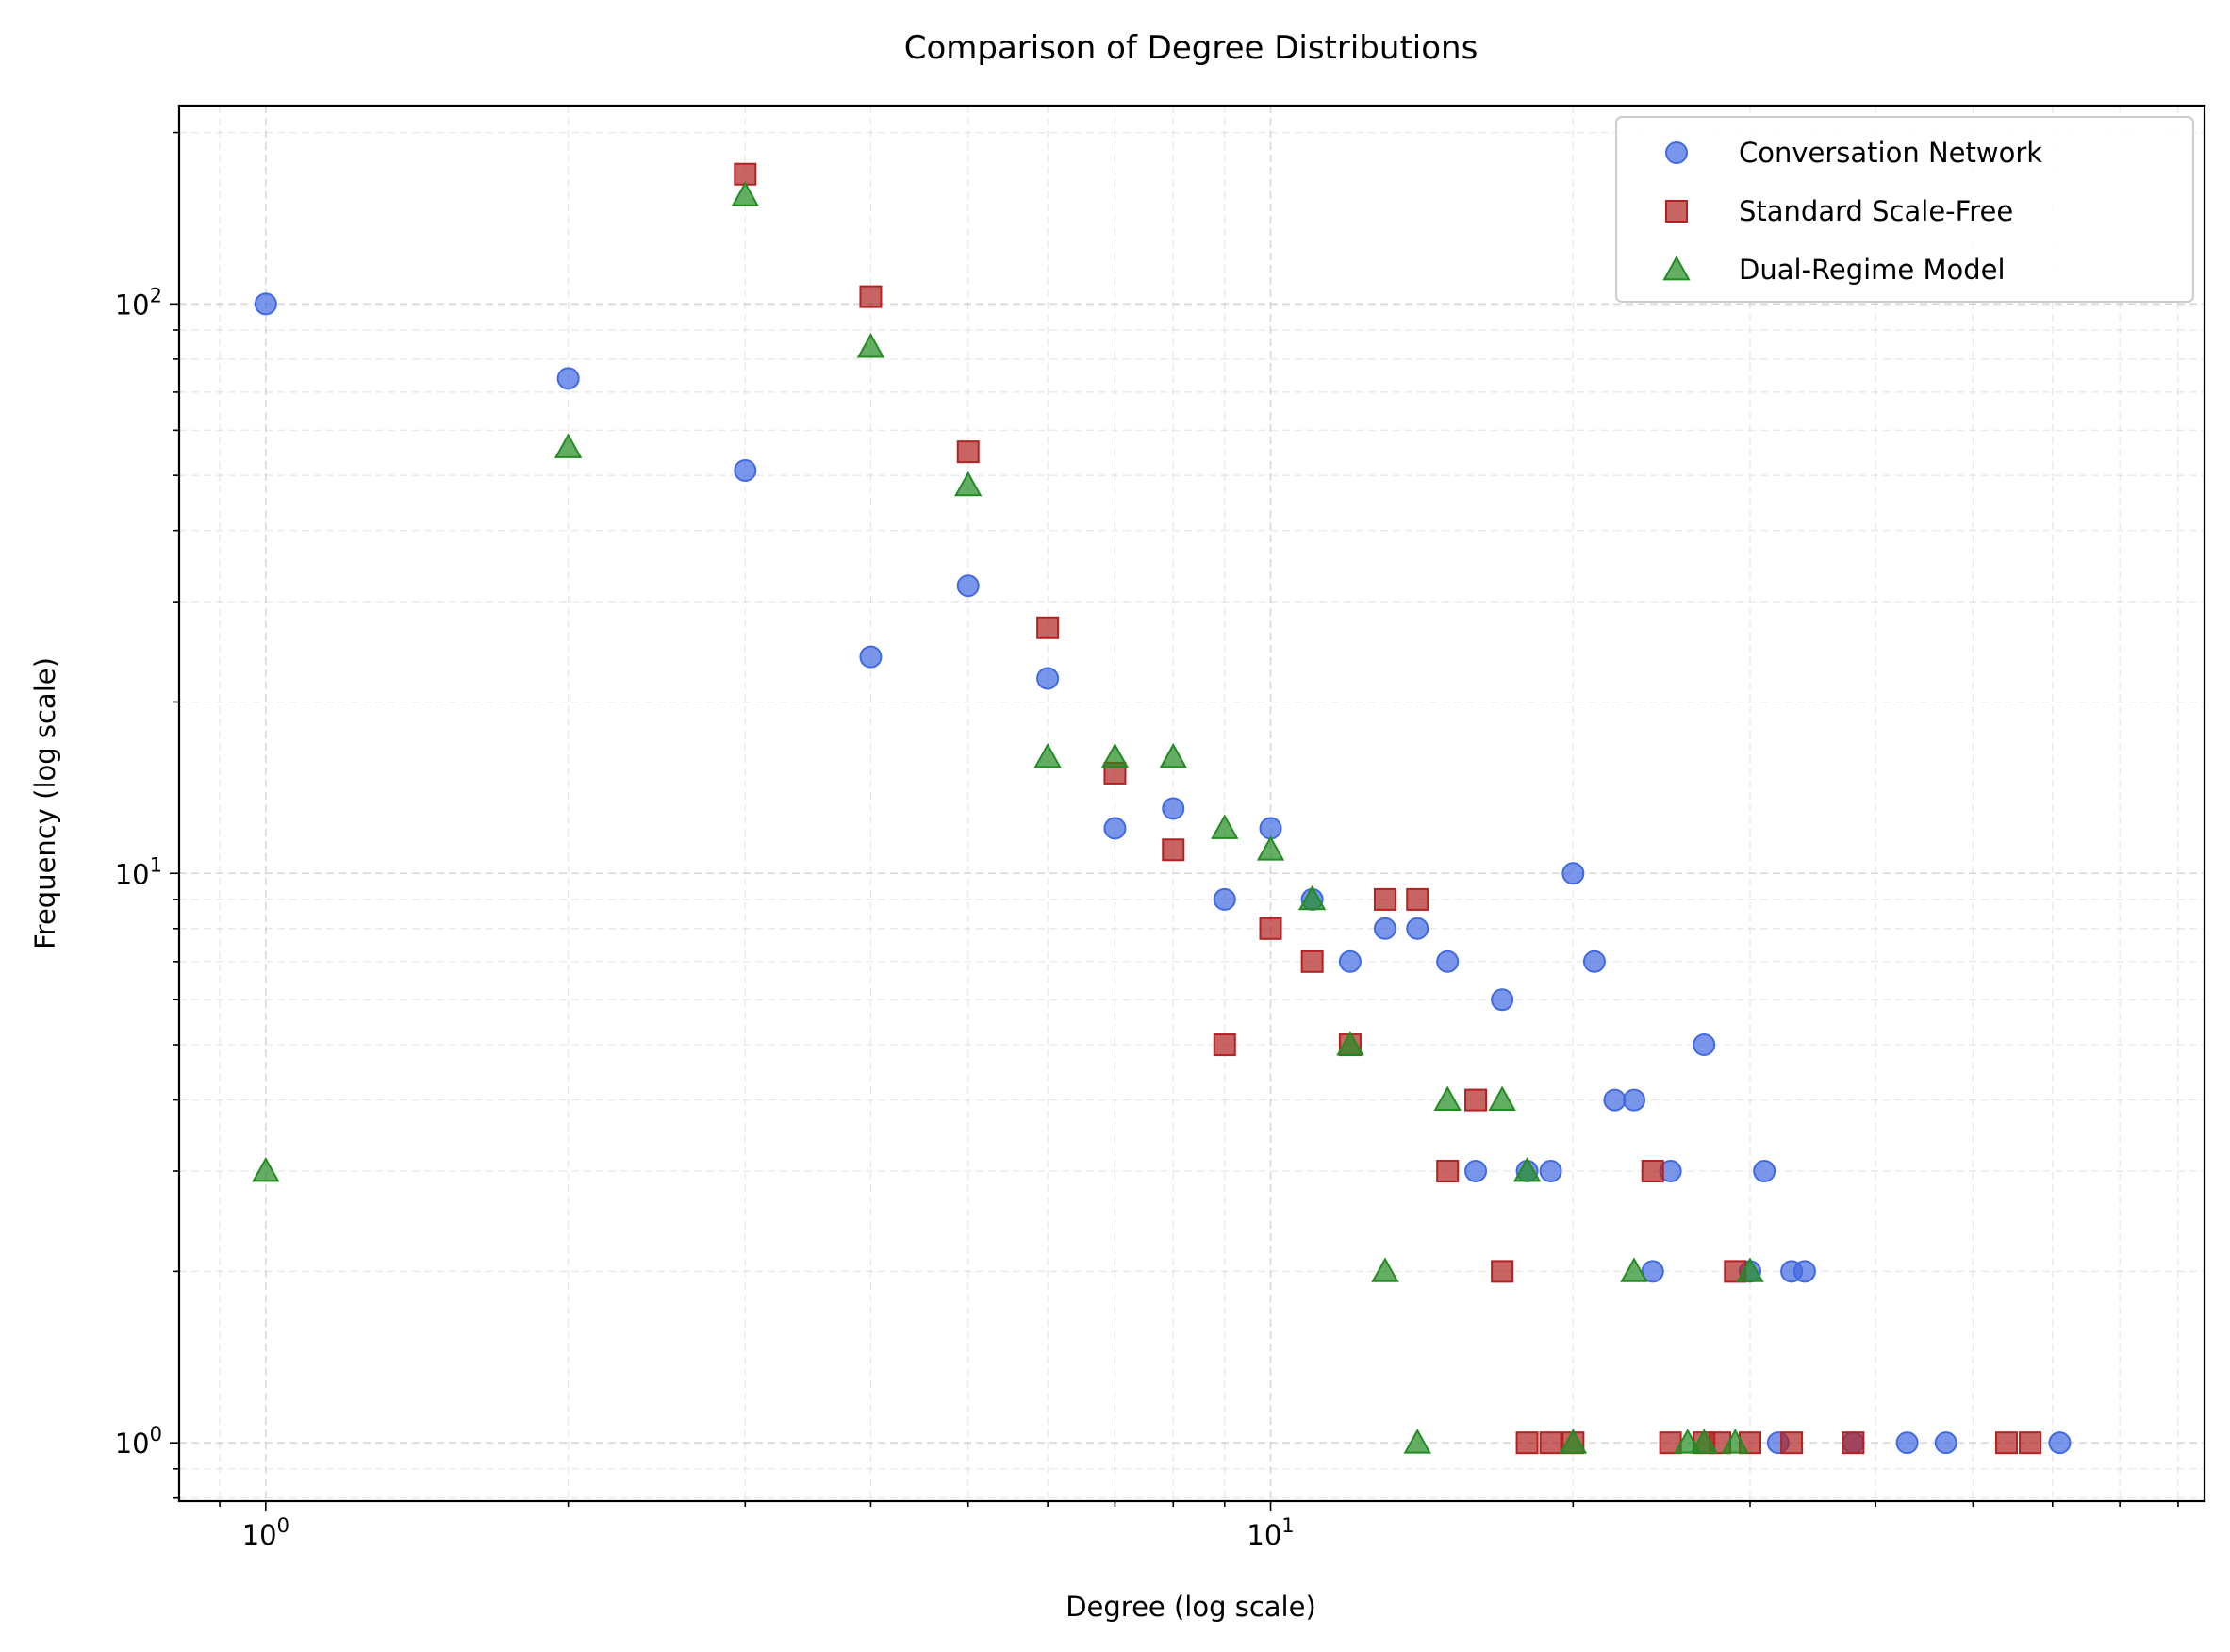  Describe the element at coordinates (45, 803) in the screenshot. I see `y-axis-label: Frequency (log scale)` at that location.